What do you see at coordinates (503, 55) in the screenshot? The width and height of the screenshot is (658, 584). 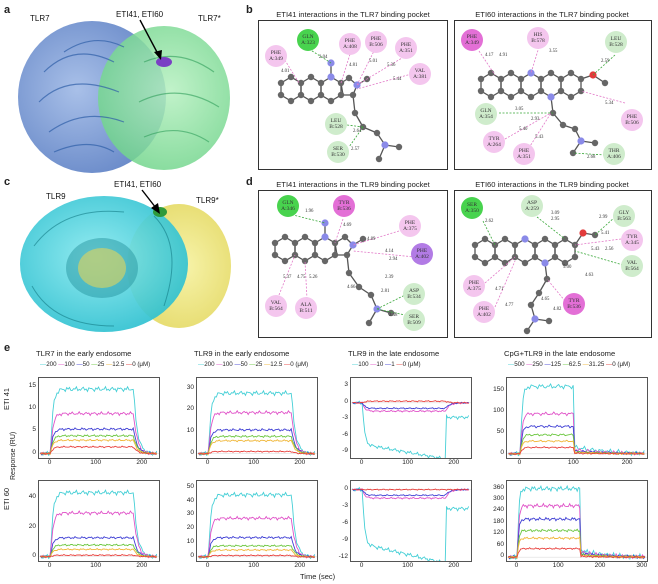 I see `distance-label: 4.91` at bounding box center [503, 55].